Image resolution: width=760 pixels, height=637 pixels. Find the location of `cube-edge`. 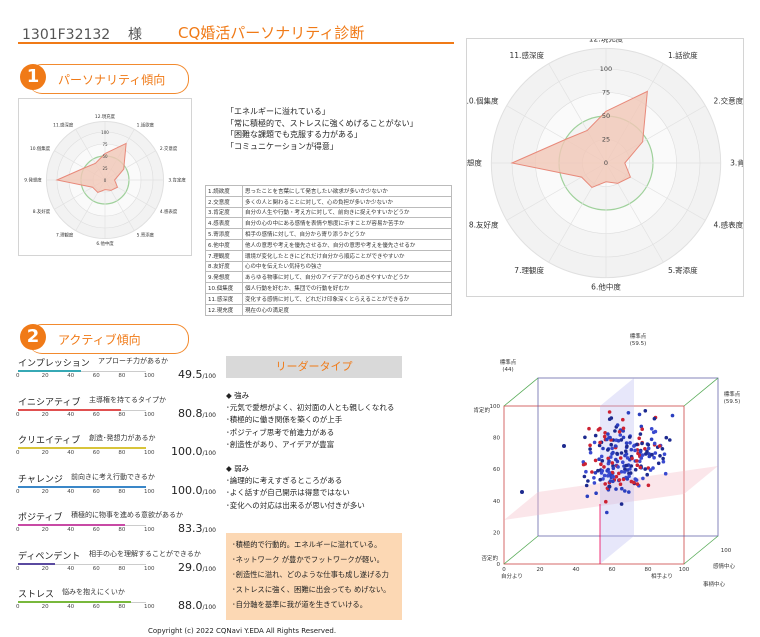

cube-edge is located at coordinates (701, 392).